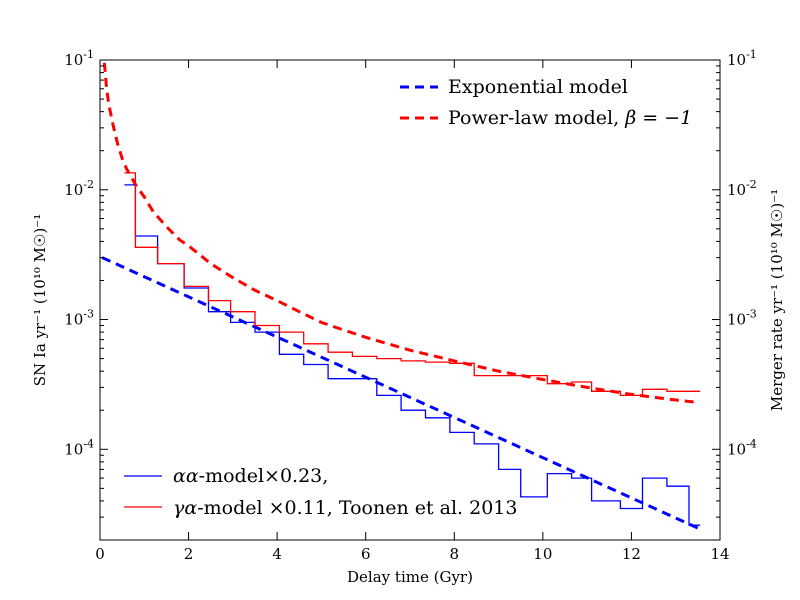  I want to click on x-tick-label: 0, so click(100, 554).